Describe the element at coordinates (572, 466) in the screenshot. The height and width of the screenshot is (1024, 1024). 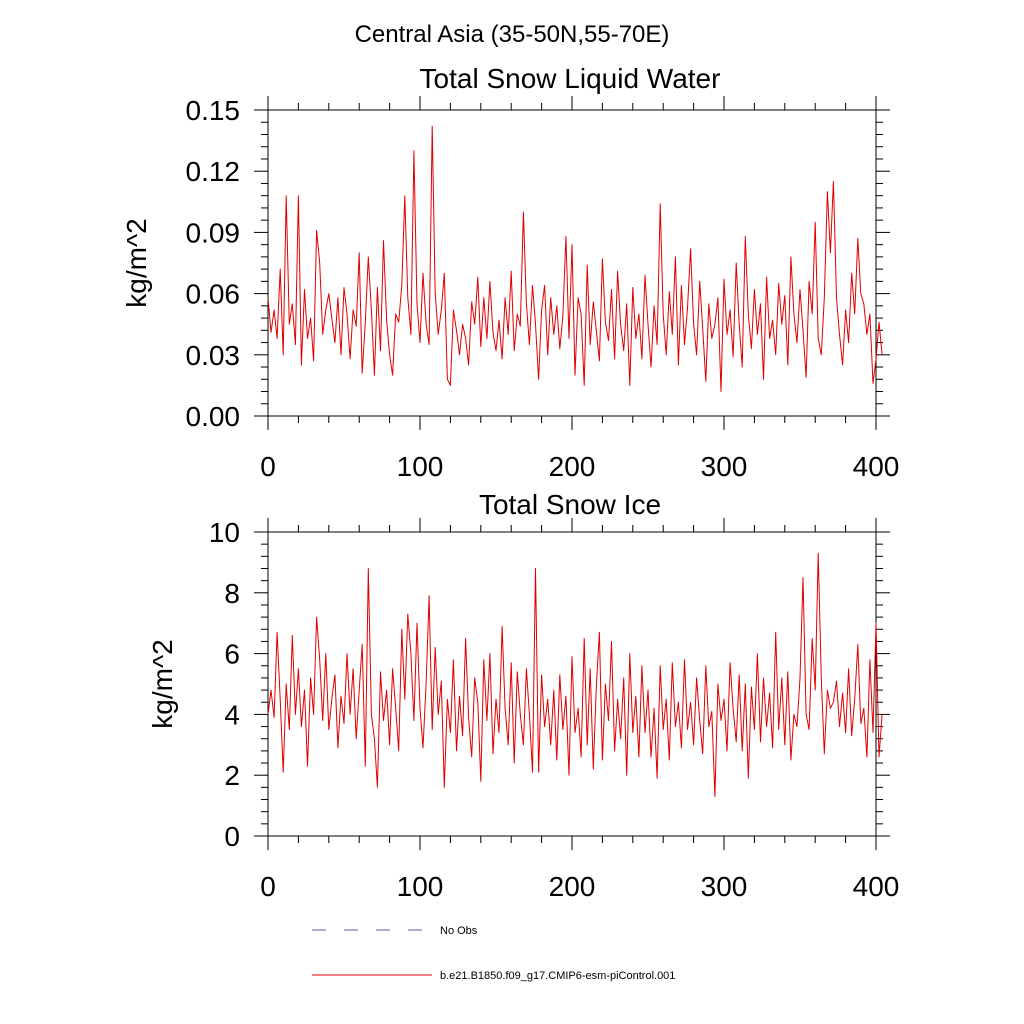
I see `chart-0-xtick-label: 200` at that location.